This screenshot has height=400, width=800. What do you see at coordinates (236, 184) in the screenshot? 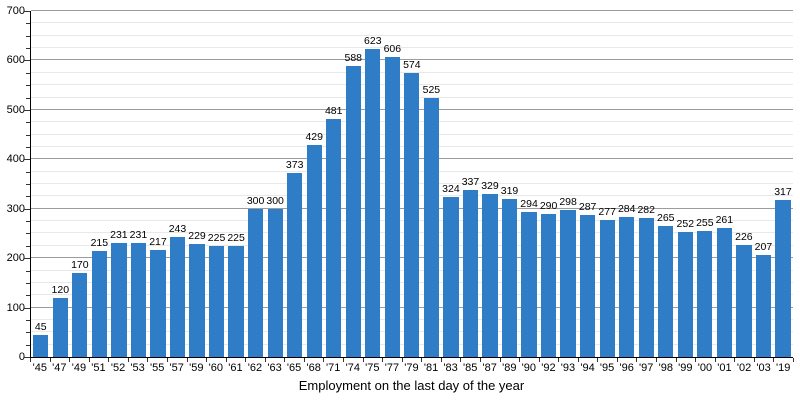
I see `bar-slot-'61: 225` at bounding box center [236, 184].